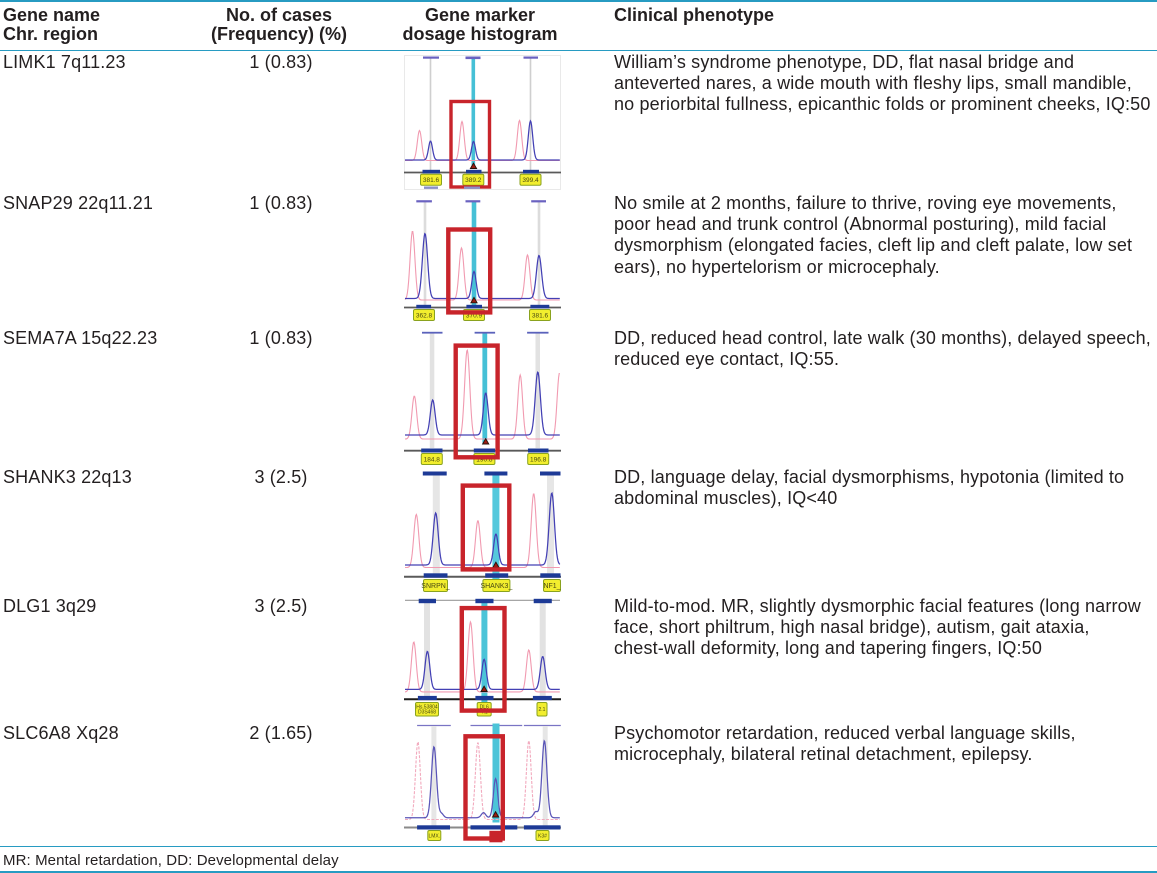 The width and height of the screenshot is (1157, 873). Describe the element at coordinates (551, 586) in the screenshot. I see `svg-text: NF1_` at that location.